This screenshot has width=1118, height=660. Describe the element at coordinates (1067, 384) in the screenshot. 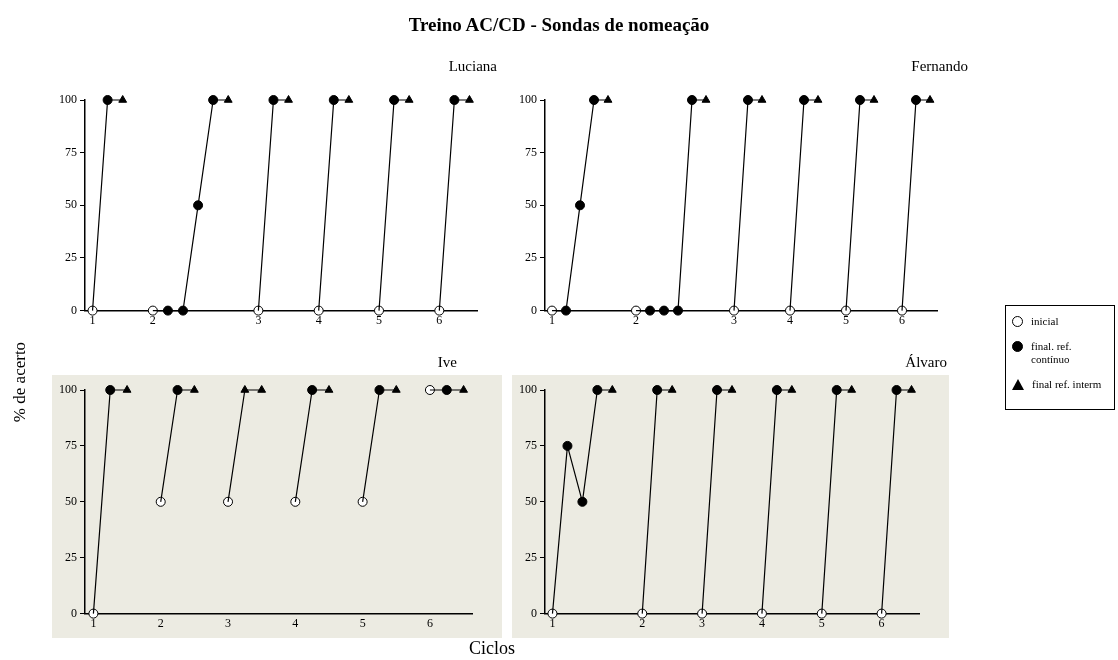

I see `legend-label: final ref. interm` at that location.